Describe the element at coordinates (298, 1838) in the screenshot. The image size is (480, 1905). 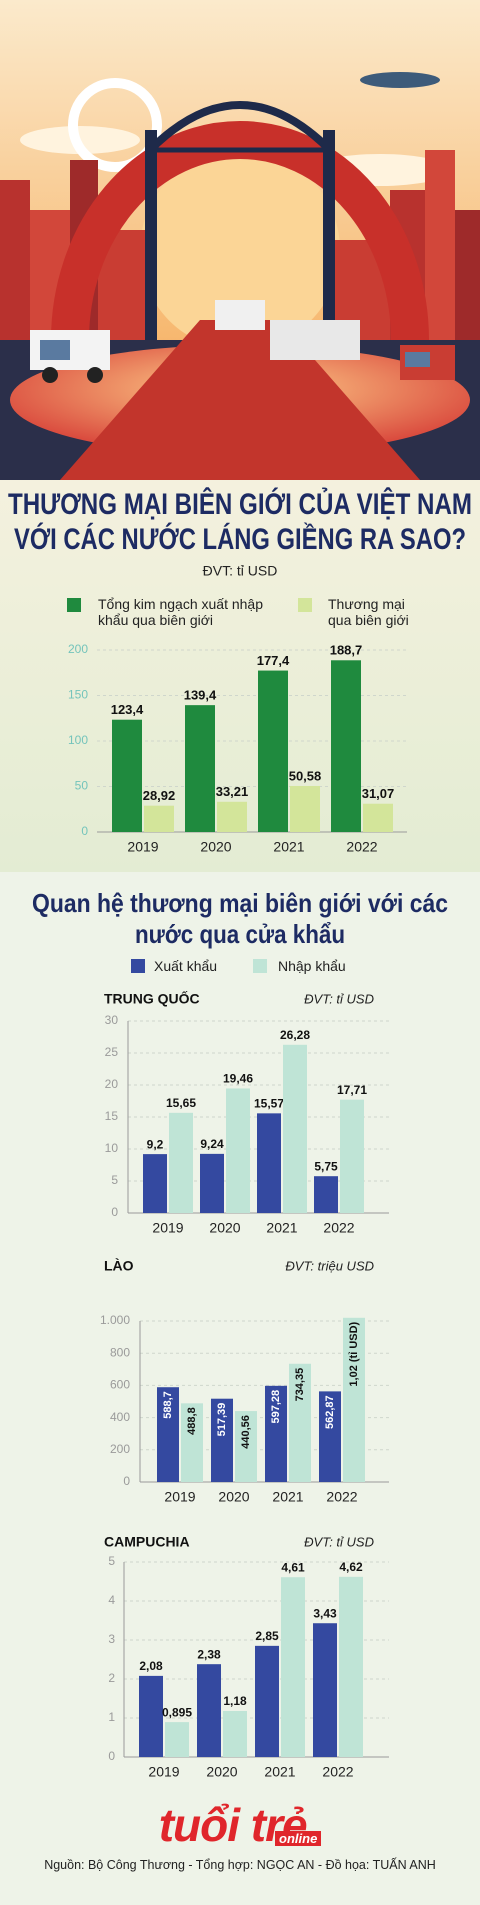
I see `logo-suffix: online` at that location.